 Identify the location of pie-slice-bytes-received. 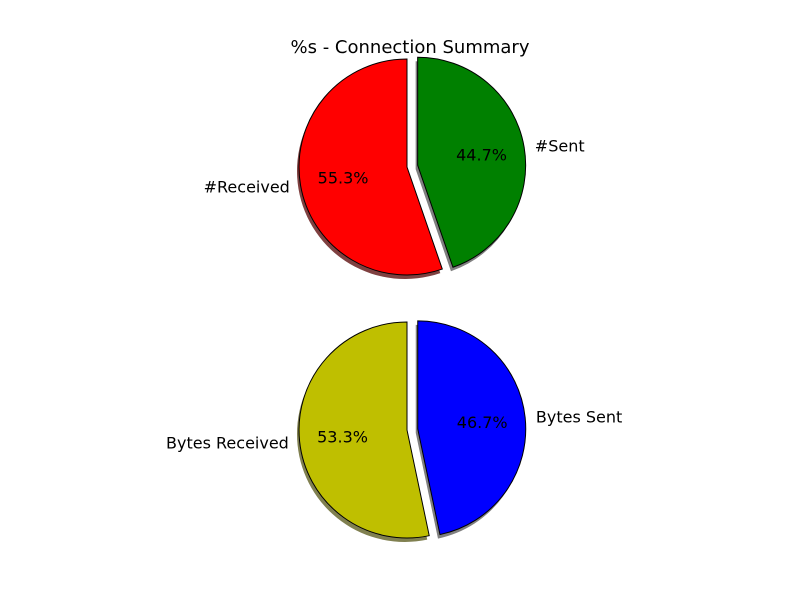
(364, 430).